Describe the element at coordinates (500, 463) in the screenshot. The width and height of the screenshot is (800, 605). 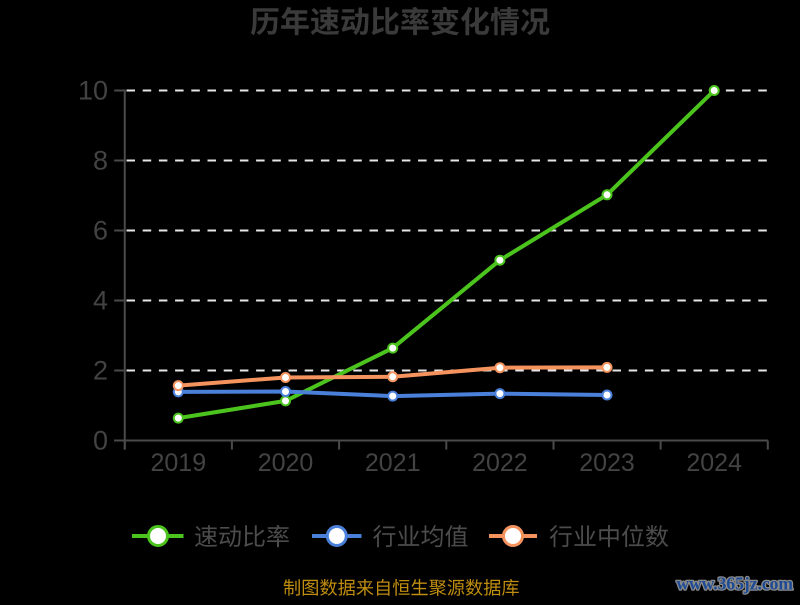
I see `svg-text: 2022` at that location.